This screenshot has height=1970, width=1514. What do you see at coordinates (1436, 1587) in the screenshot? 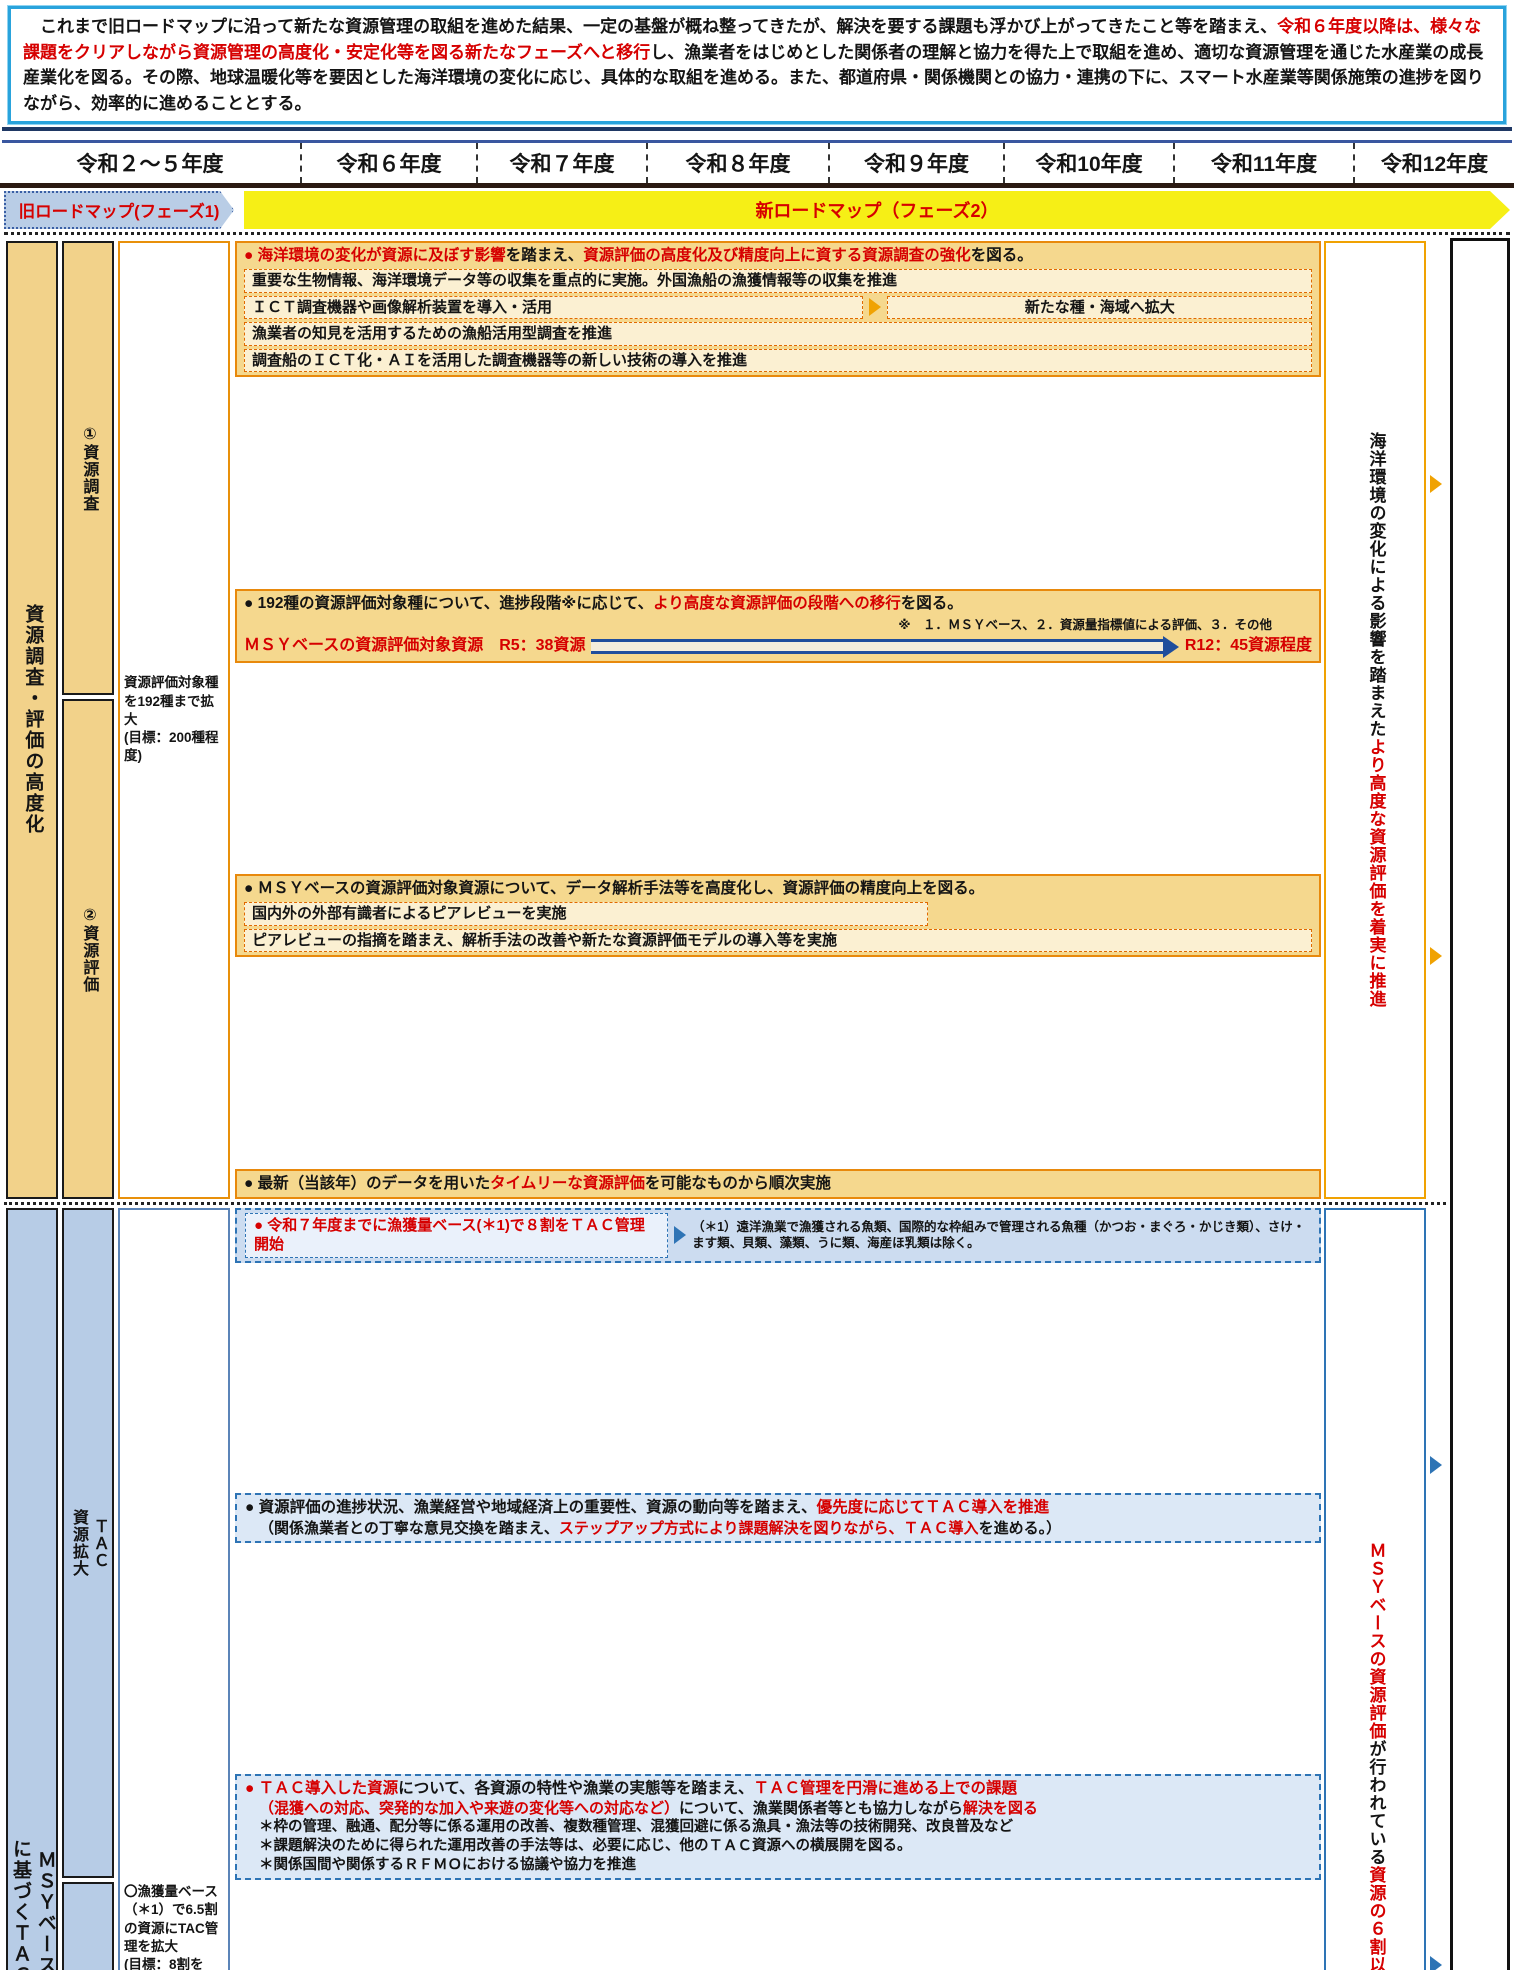
I see `section2-outcome-arrows` at bounding box center [1436, 1587].